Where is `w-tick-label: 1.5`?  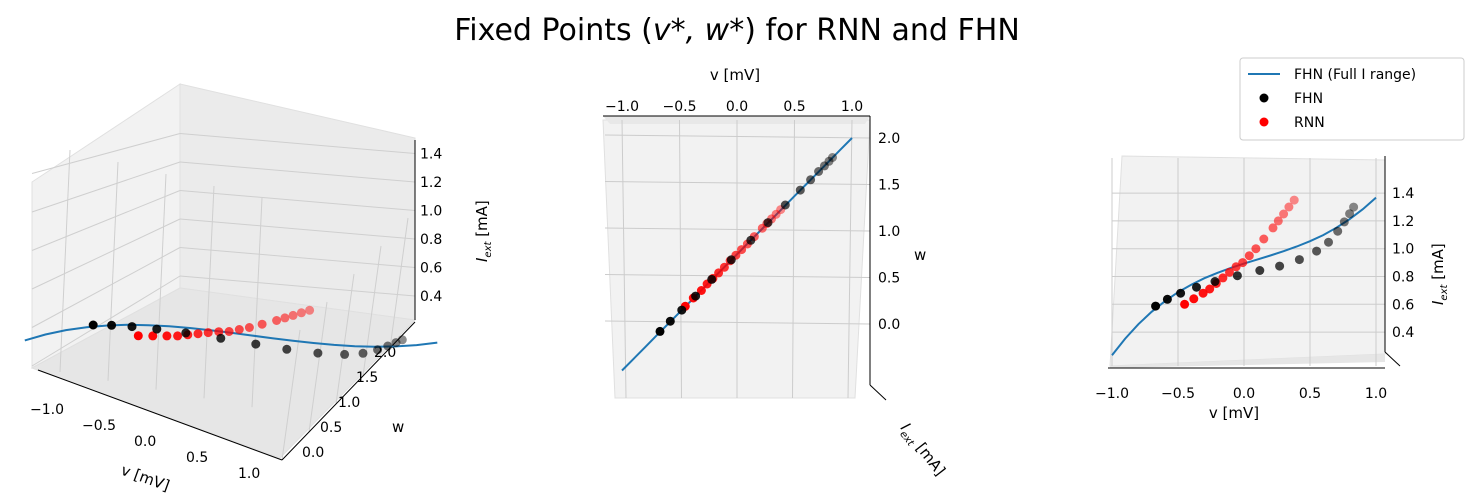
w-tick-label: 1.5 is located at coordinates (367, 378).